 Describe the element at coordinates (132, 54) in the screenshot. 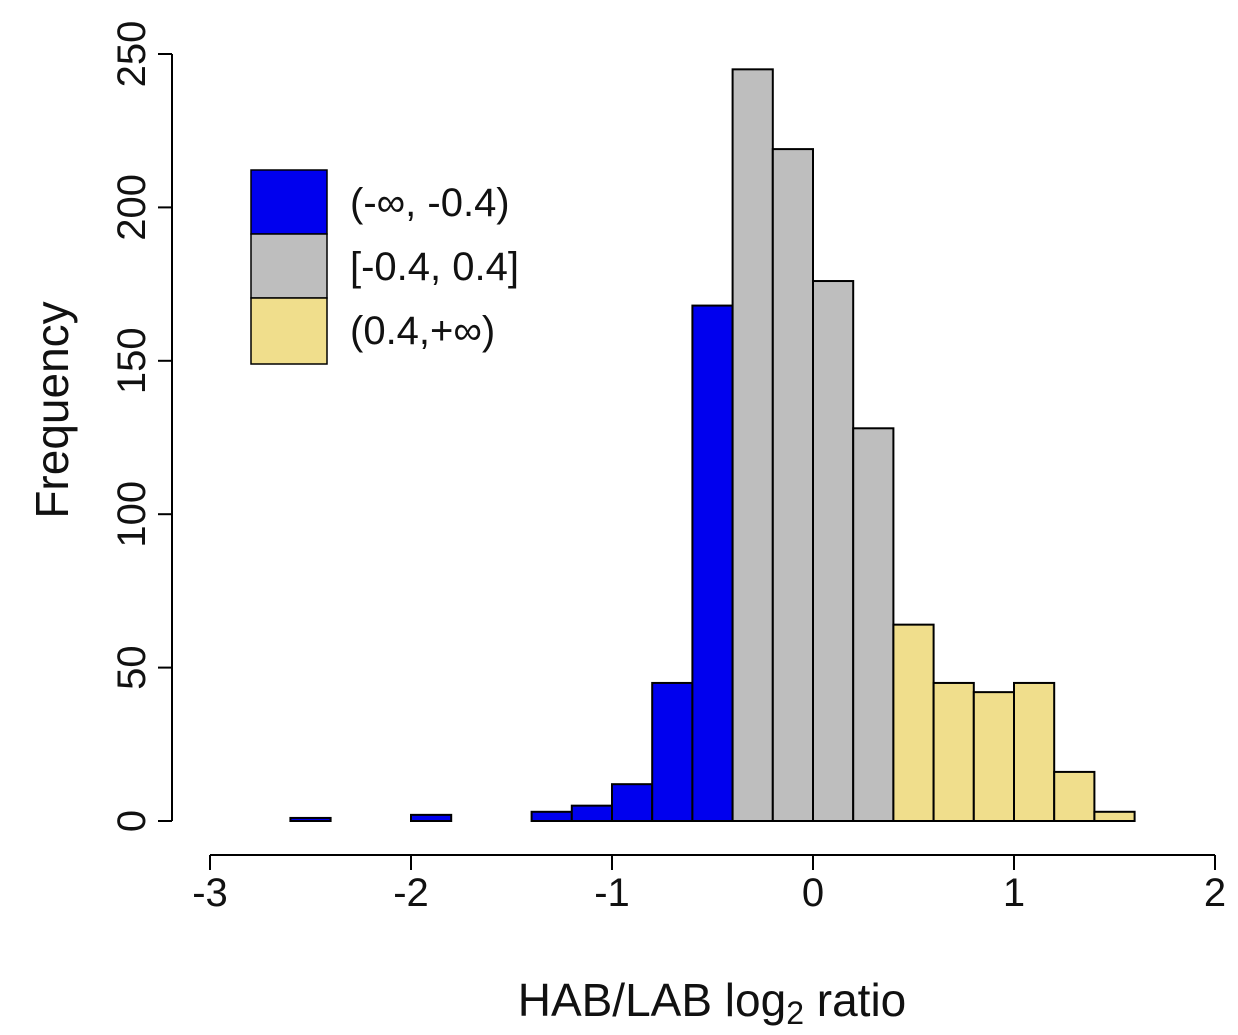

I see `y-tick-label: 250` at that location.